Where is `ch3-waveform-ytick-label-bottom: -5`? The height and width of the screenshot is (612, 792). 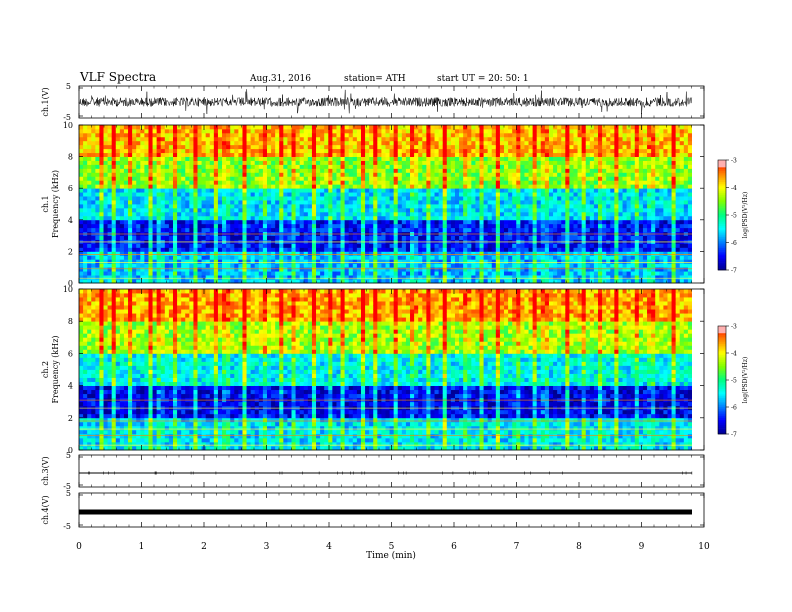 ch3-waveform-ytick-label-bottom: -5 is located at coordinates (67, 486).